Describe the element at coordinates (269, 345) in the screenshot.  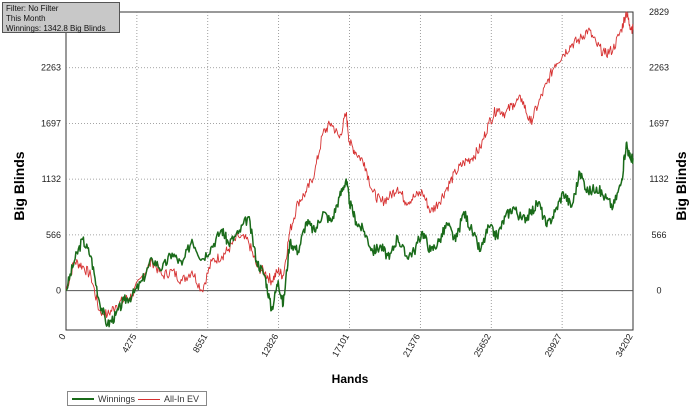
I see `x-tick-label: 12826` at that location.